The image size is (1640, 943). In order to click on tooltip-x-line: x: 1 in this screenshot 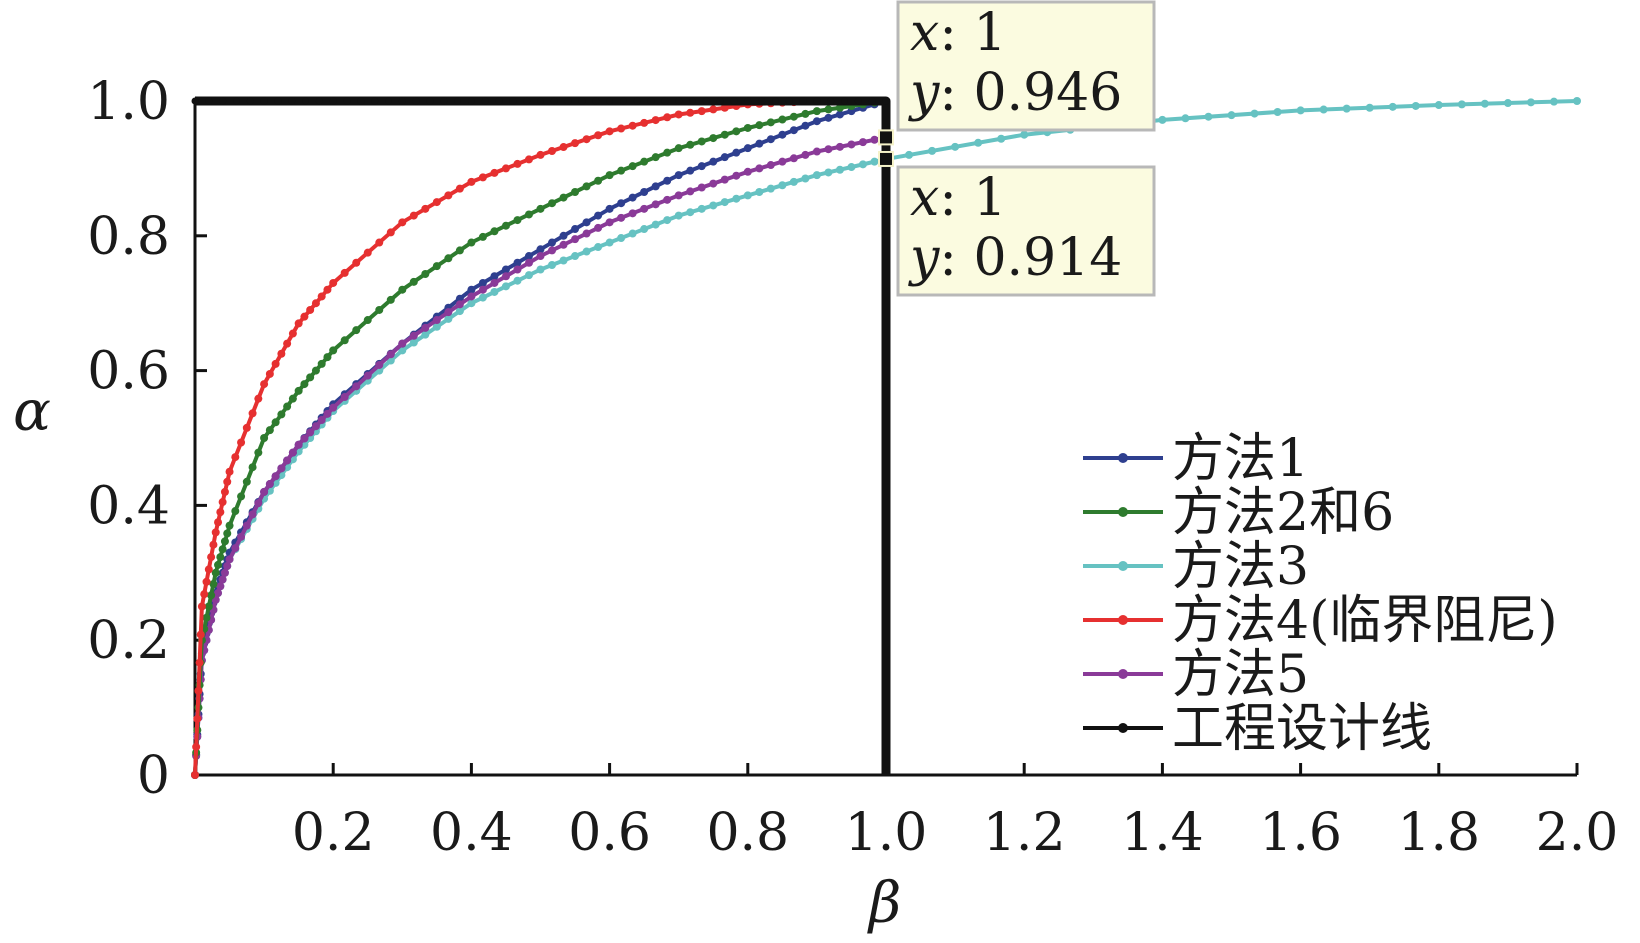, I will do `click(958, 33)`.